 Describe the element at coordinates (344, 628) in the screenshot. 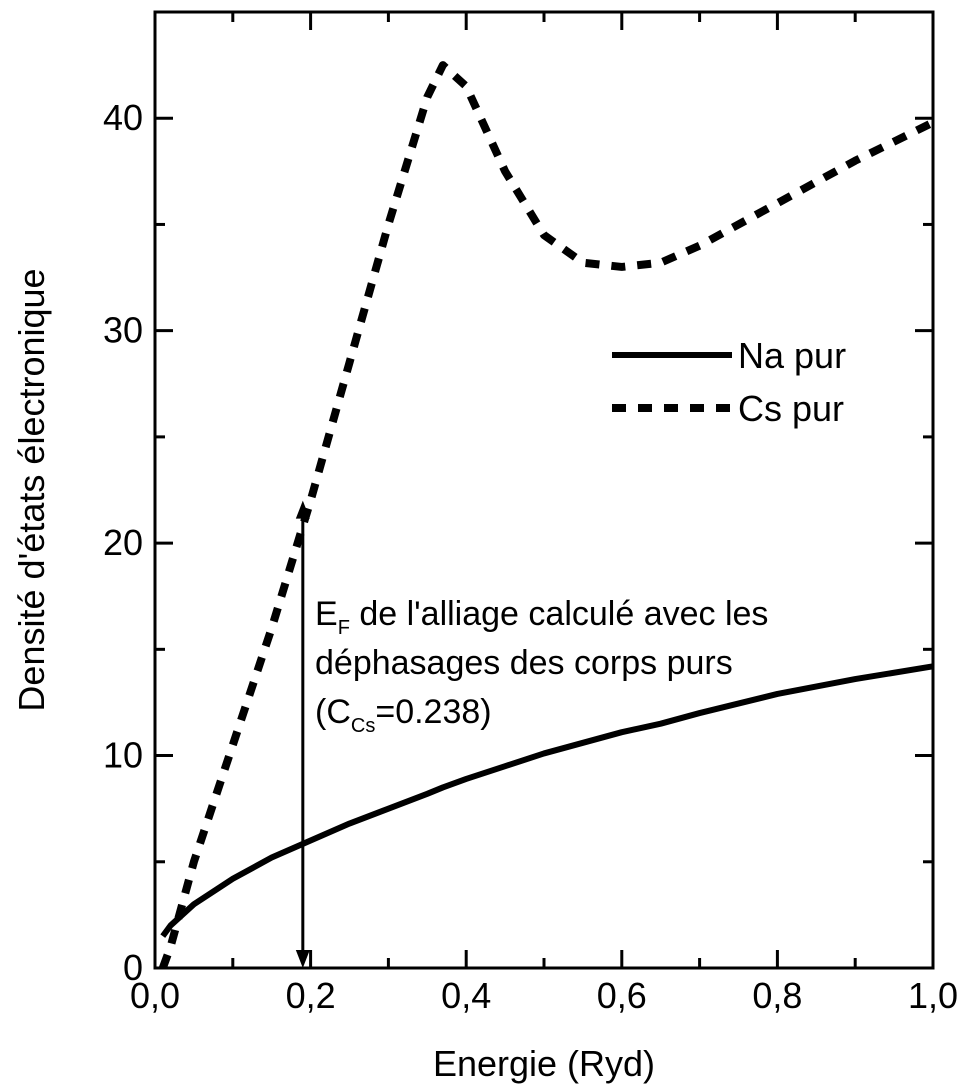

I see `annotation-subscript: F` at that location.